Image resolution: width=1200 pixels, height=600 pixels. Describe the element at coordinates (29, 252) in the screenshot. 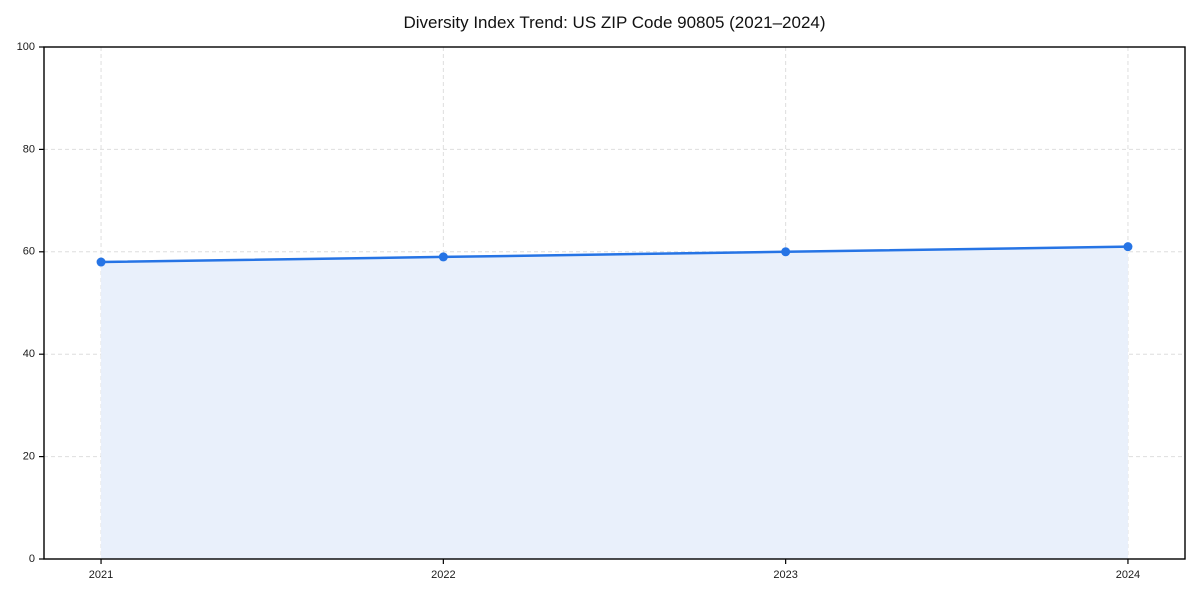

I see `y-axis-tick-label: 60` at that location.